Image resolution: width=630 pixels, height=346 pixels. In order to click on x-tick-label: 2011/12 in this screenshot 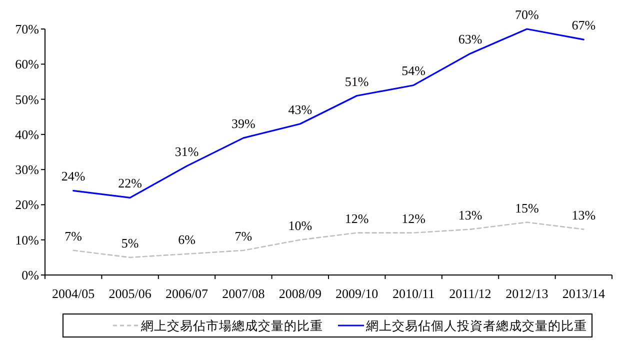, I will do `click(470, 293)`.